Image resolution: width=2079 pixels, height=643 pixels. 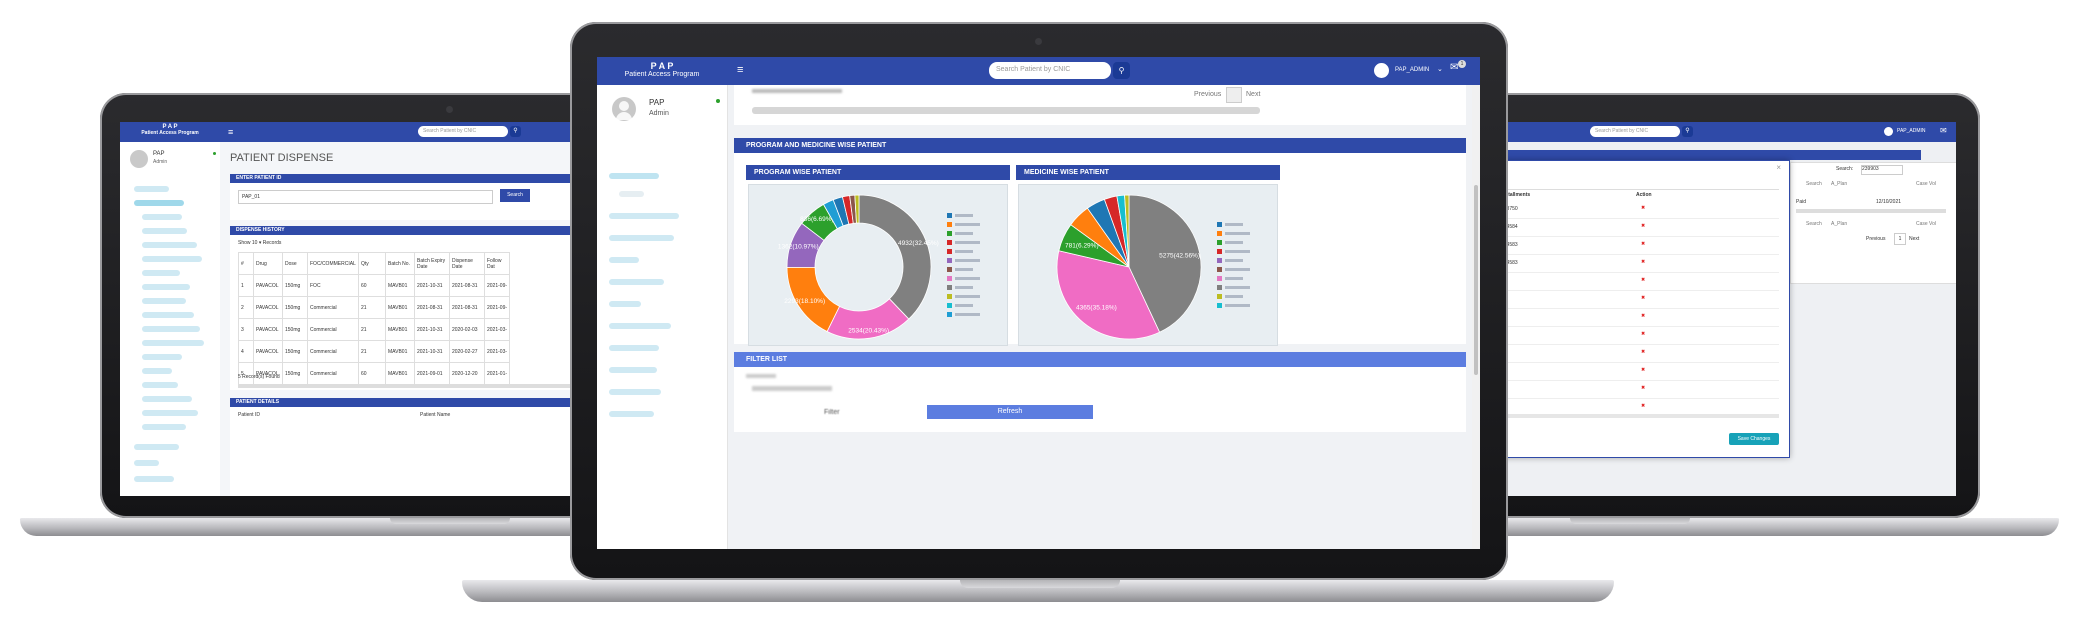 What do you see at coordinates (1253, 94) in the screenshot?
I see `pagination-next: Next` at bounding box center [1253, 94].